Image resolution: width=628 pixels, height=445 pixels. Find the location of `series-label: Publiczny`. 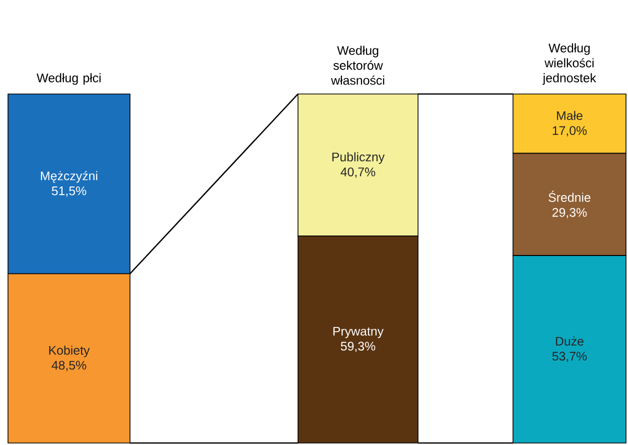

series-label: Publiczny is located at coordinates (358, 158).